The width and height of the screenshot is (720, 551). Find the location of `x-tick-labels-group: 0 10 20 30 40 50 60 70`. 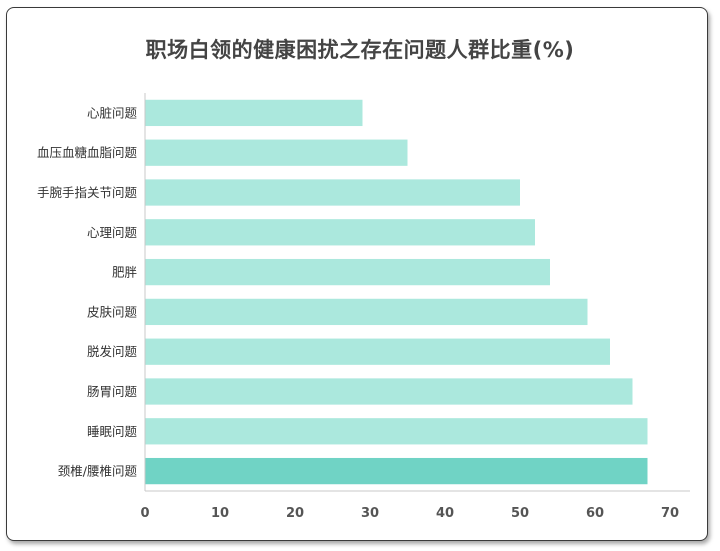

x-tick-labels-group: 0 10 20 30 40 50 60 70 is located at coordinates (409, 513).